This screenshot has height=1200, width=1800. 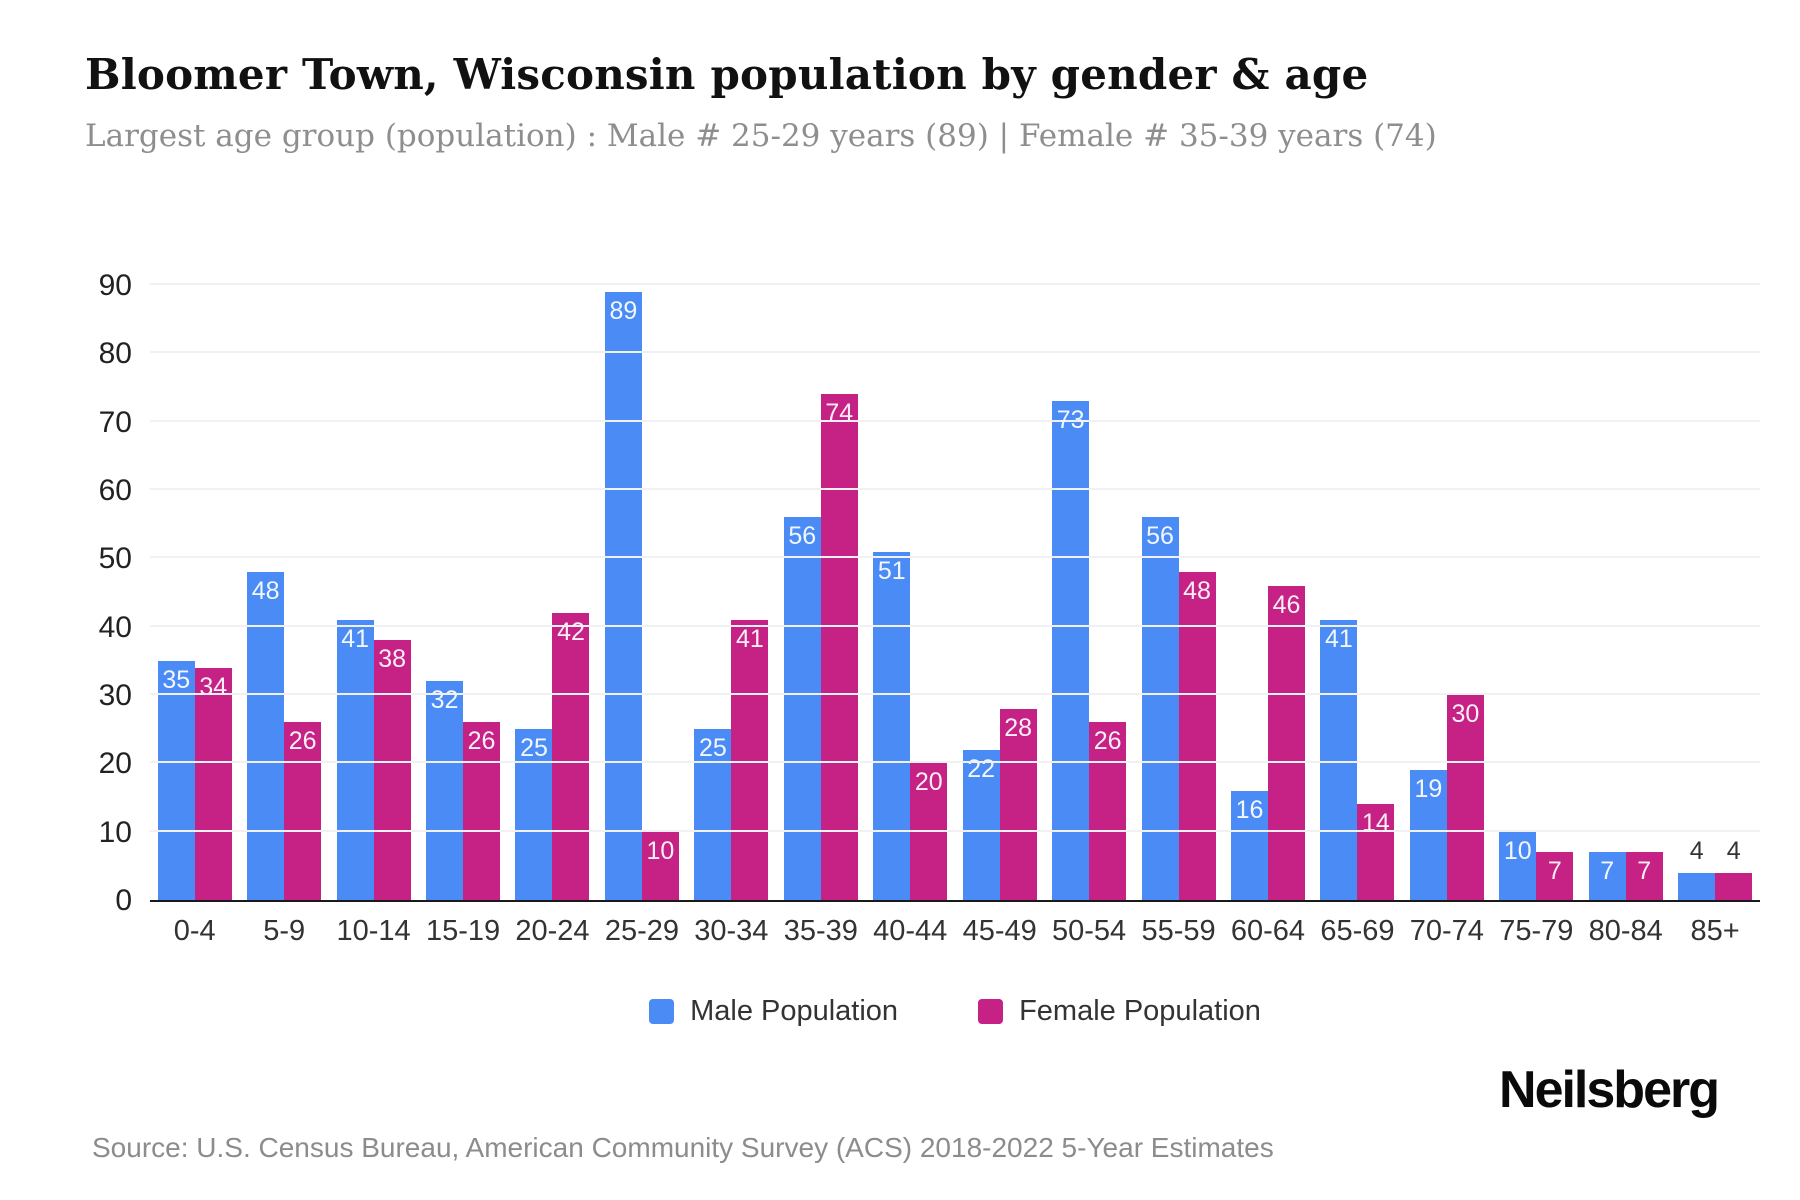 What do you see at coordinates (1249, 809) in the screenshot?
I see `bar-value-label: 16` at bounding box center [1249, 809].